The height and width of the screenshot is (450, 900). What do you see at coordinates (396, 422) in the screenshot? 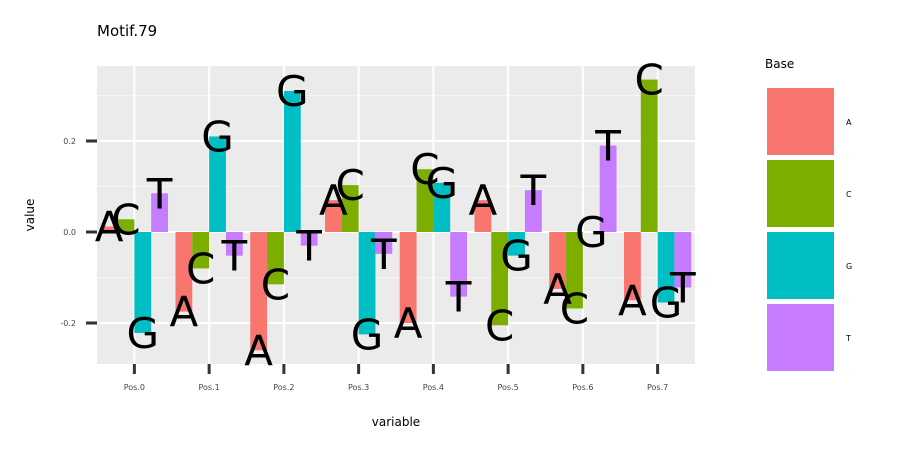
I see `x-axis-title: variable` at bounding box center [396, 422].